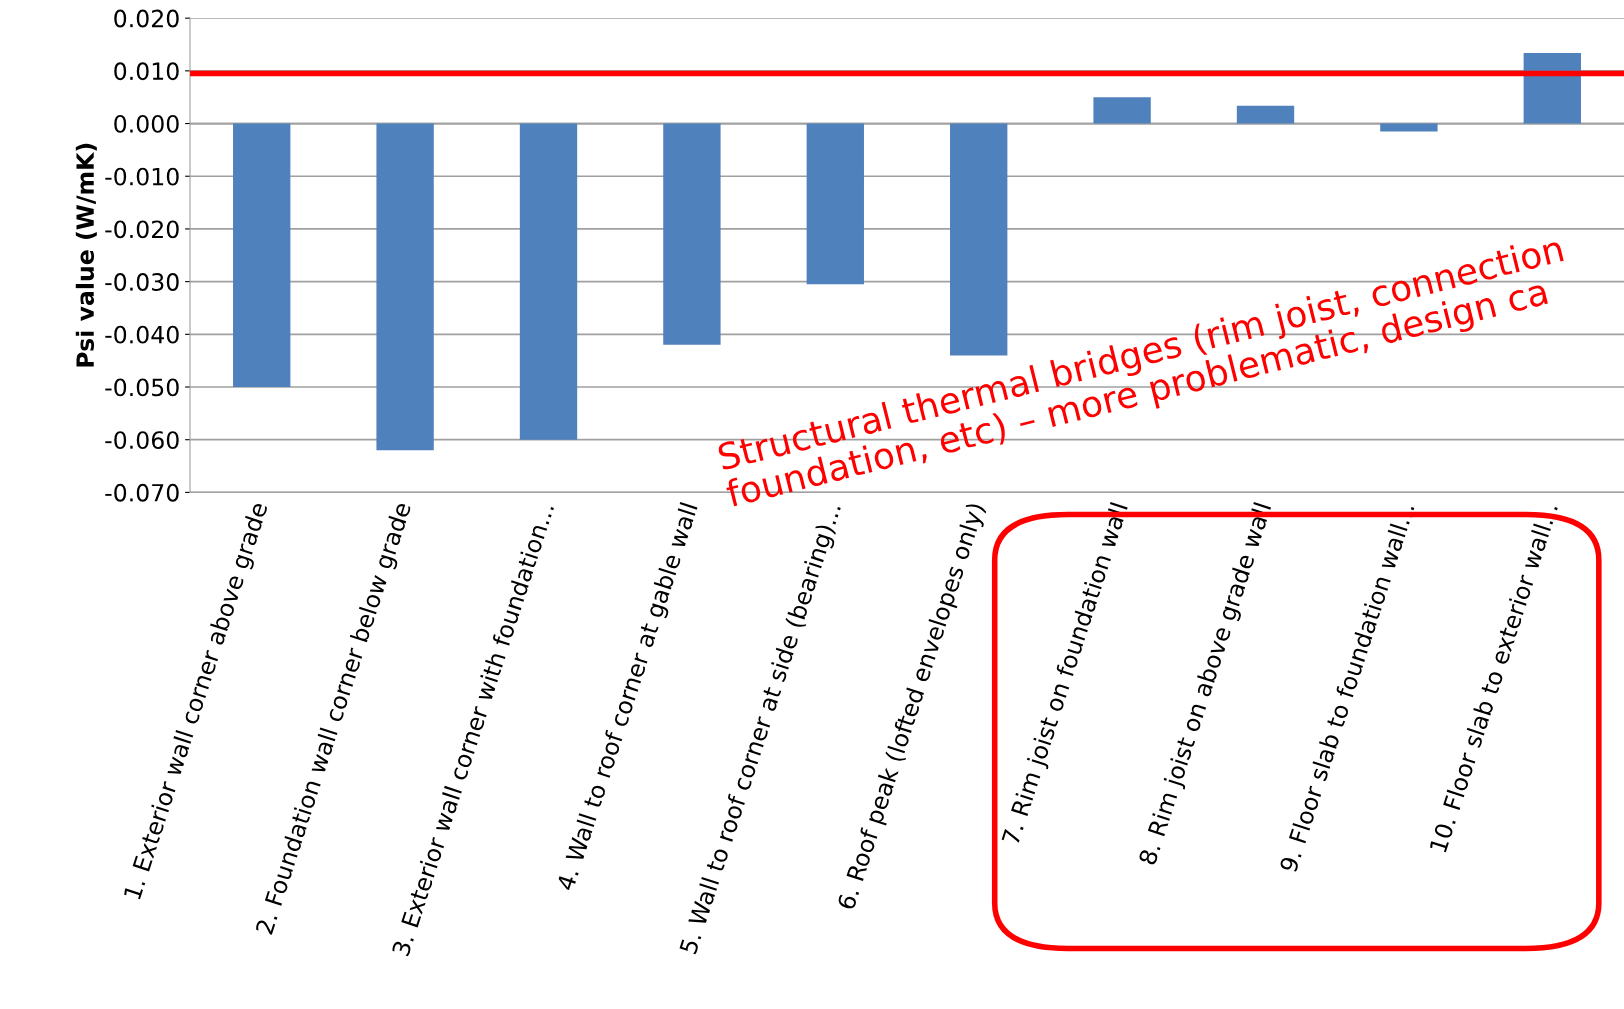 The image size is (1624, 1009). Describe the element at coordinates (142, 176) in the screenshot. I see `y-tick-label: -0.010` at that location.